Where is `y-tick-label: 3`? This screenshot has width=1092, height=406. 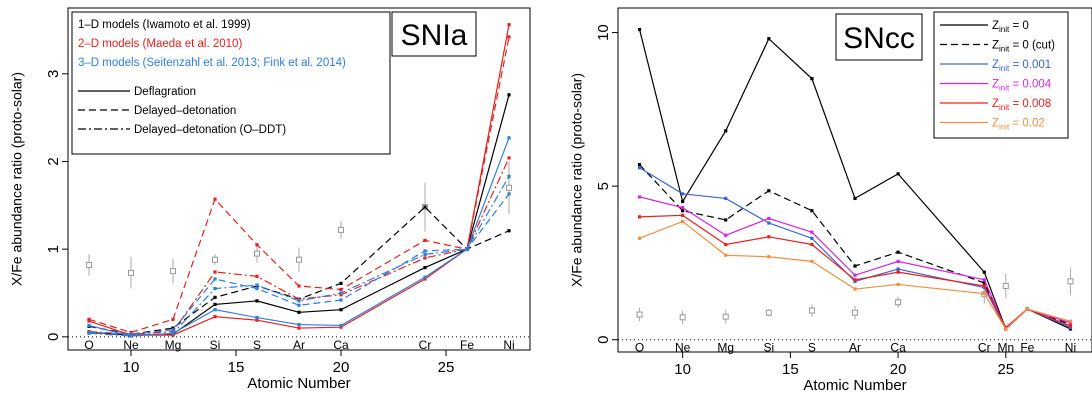 y-tick-label: 3 is located at coordinates (53, 74).